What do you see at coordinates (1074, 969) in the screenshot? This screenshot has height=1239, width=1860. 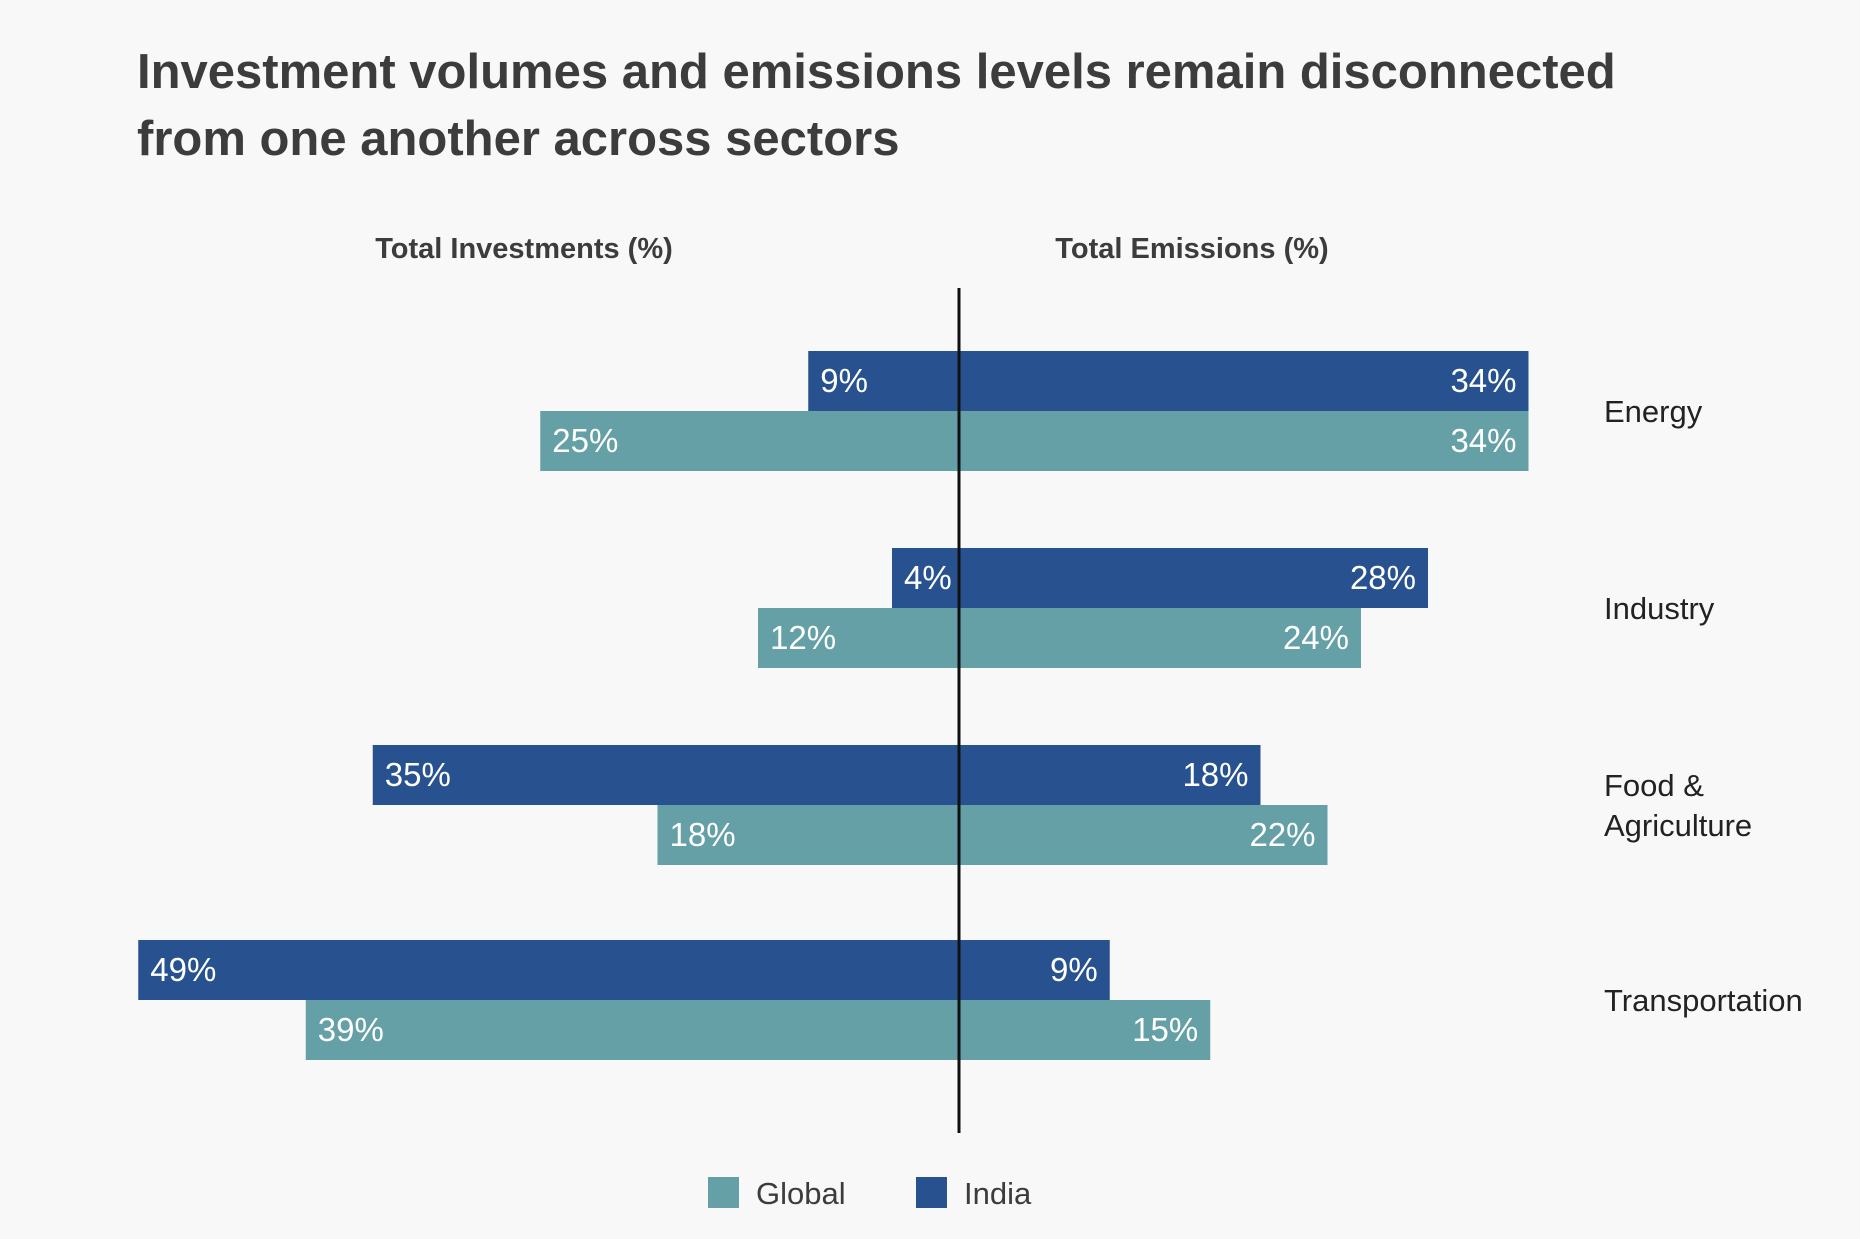 I see `label-emission-india-transportation: 9%` at bounding box center [1074, 969].